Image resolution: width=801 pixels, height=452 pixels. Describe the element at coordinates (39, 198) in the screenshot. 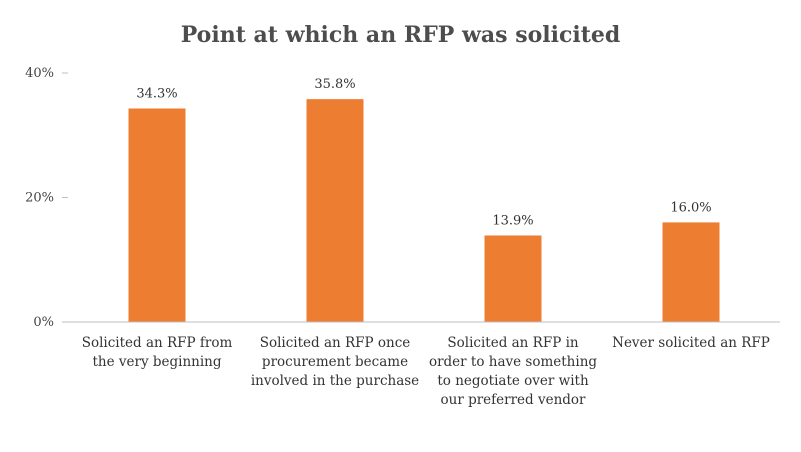

I see `y-tick-label: 20%` at that location.